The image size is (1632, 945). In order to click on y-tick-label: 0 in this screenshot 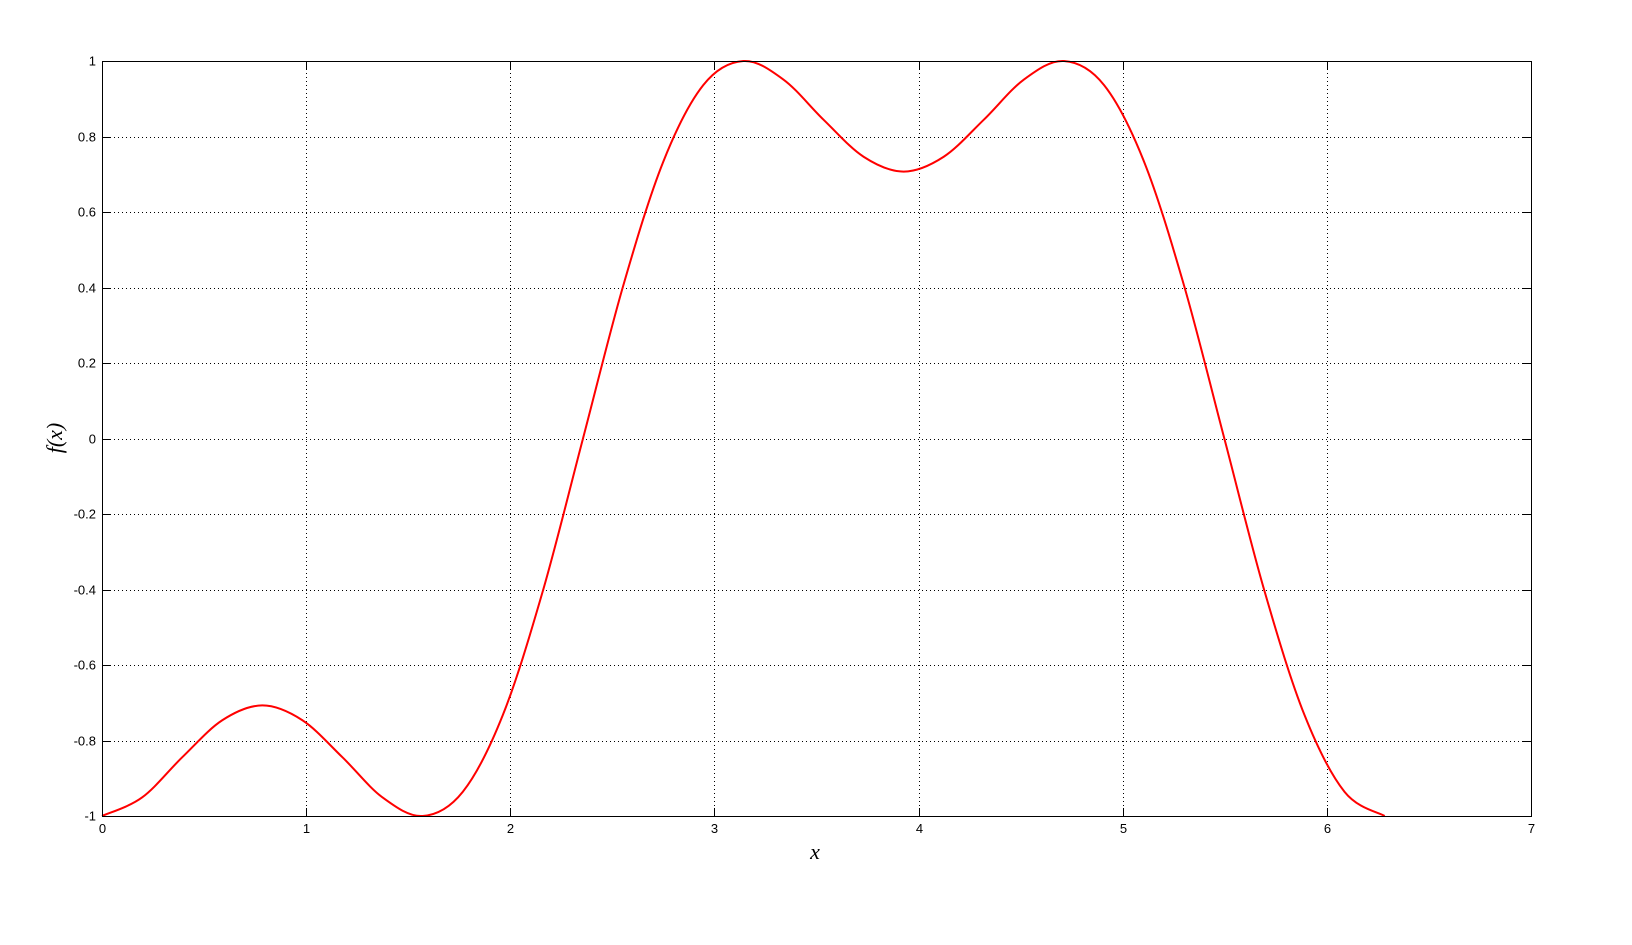, I will do `click(92, 439)`.